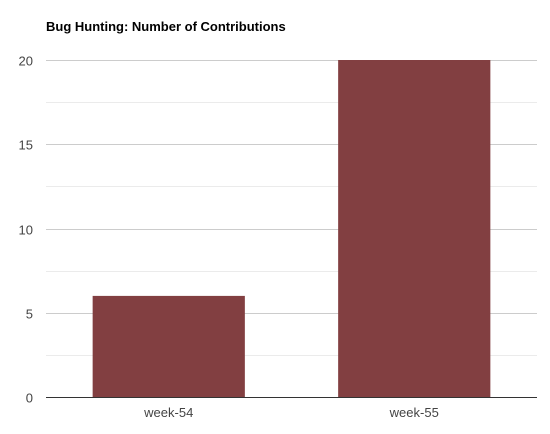 This screenshot has height=434, width=550. I want to click on y-tick-label: 10, so click(26, 230).